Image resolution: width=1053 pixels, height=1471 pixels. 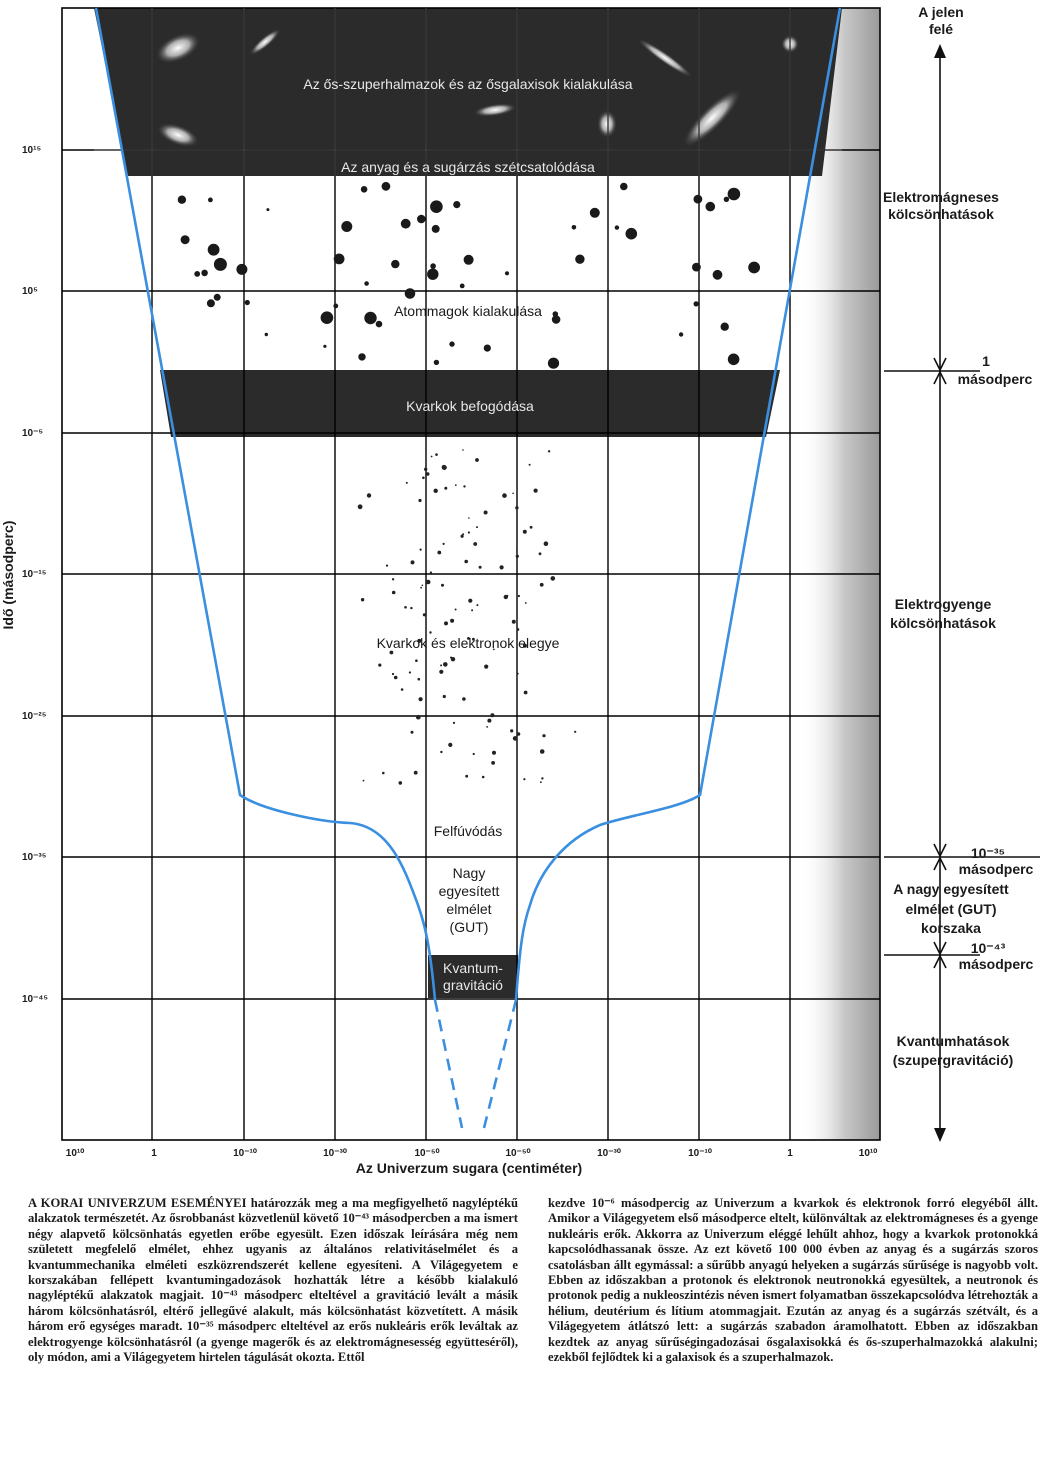 I want to click on x-tick: 10¹⁰, so click(x=75, y=1153).